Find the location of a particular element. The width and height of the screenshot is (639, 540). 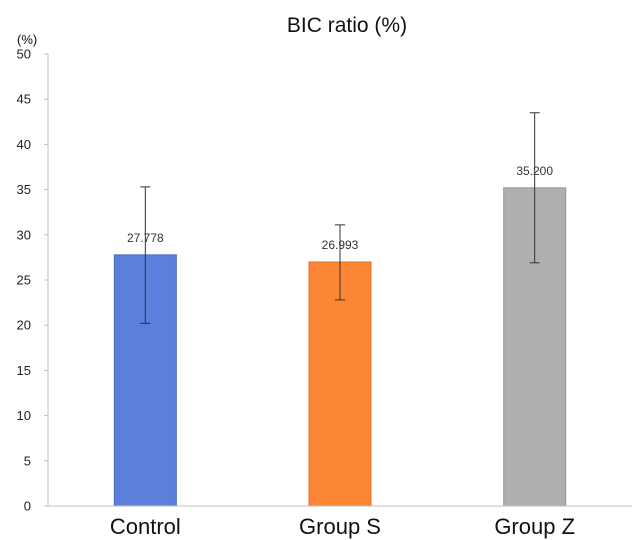

data-label: 27.778 is located at coordinates (145, 238).